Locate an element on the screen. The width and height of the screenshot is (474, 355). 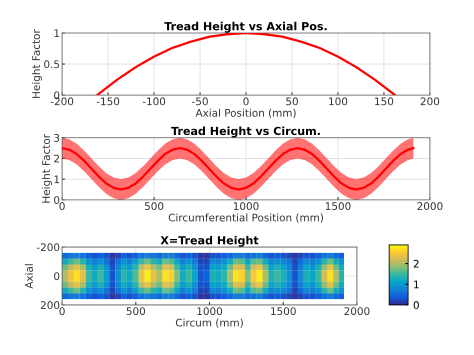
color-bar-label: 0 is located at coordinates (416, 305).